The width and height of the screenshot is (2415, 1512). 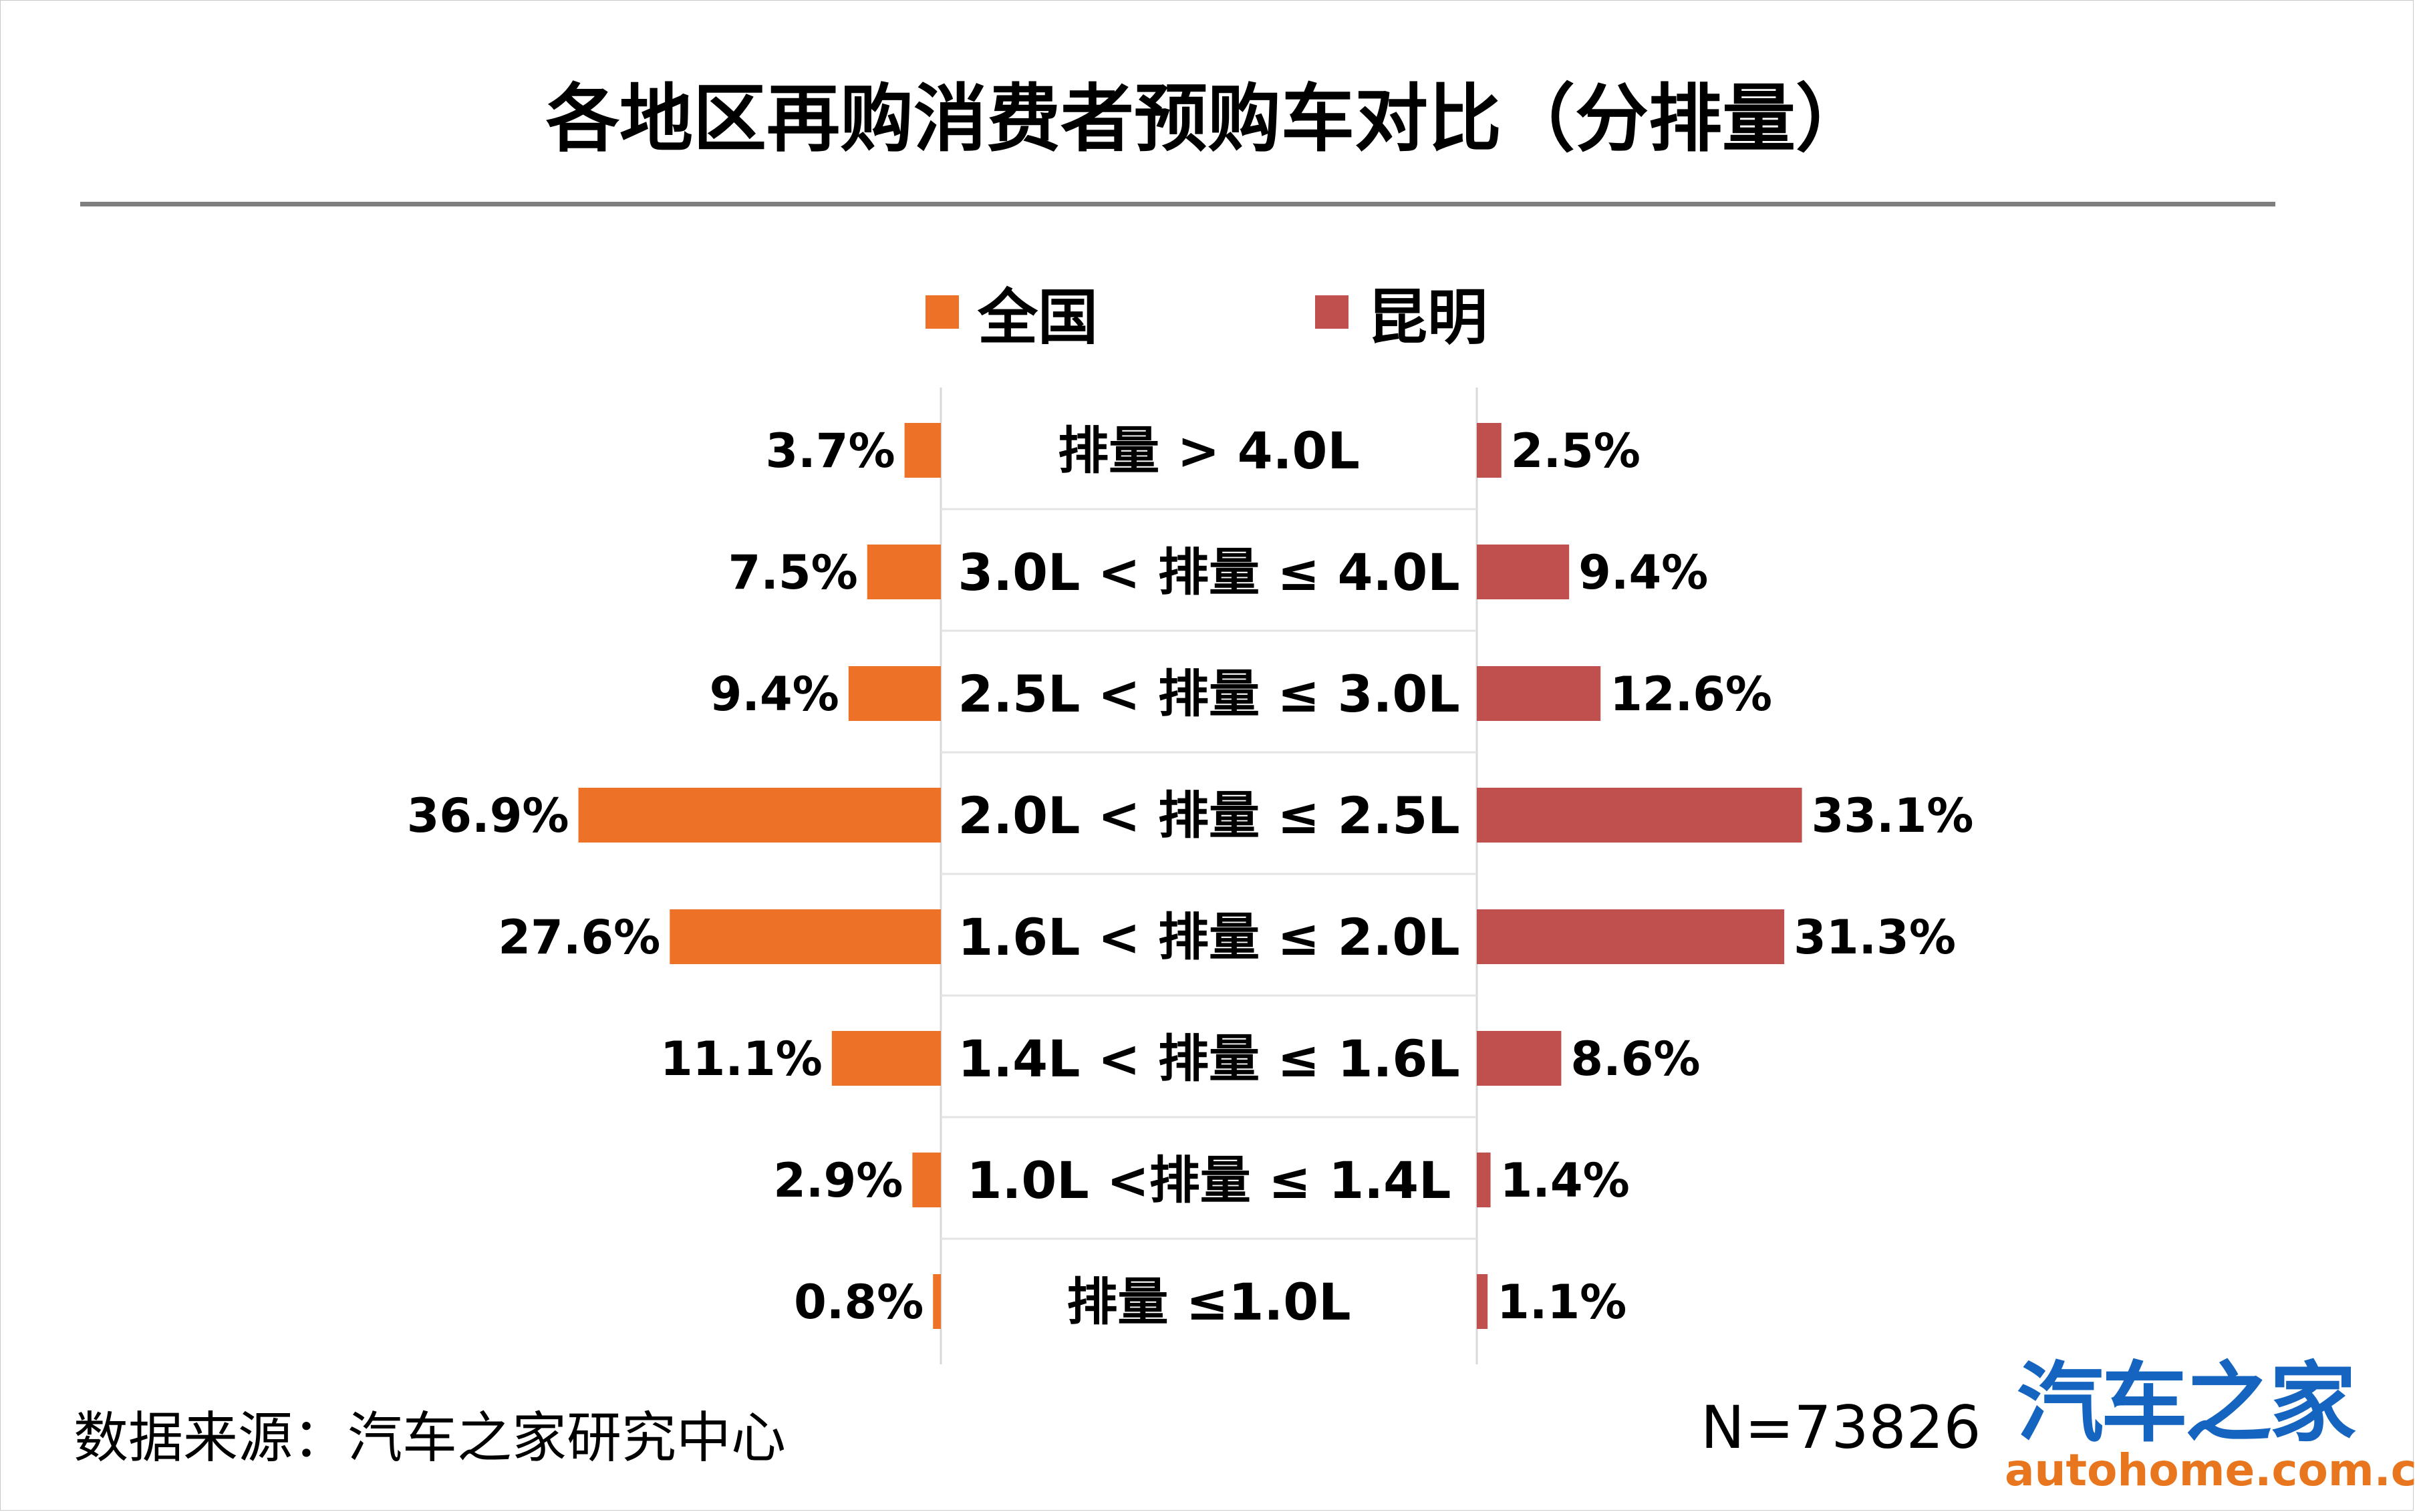 I want to click on autohome-logo: 汽车之家 autohome.com.cn, so click(x=2210, y=1424).